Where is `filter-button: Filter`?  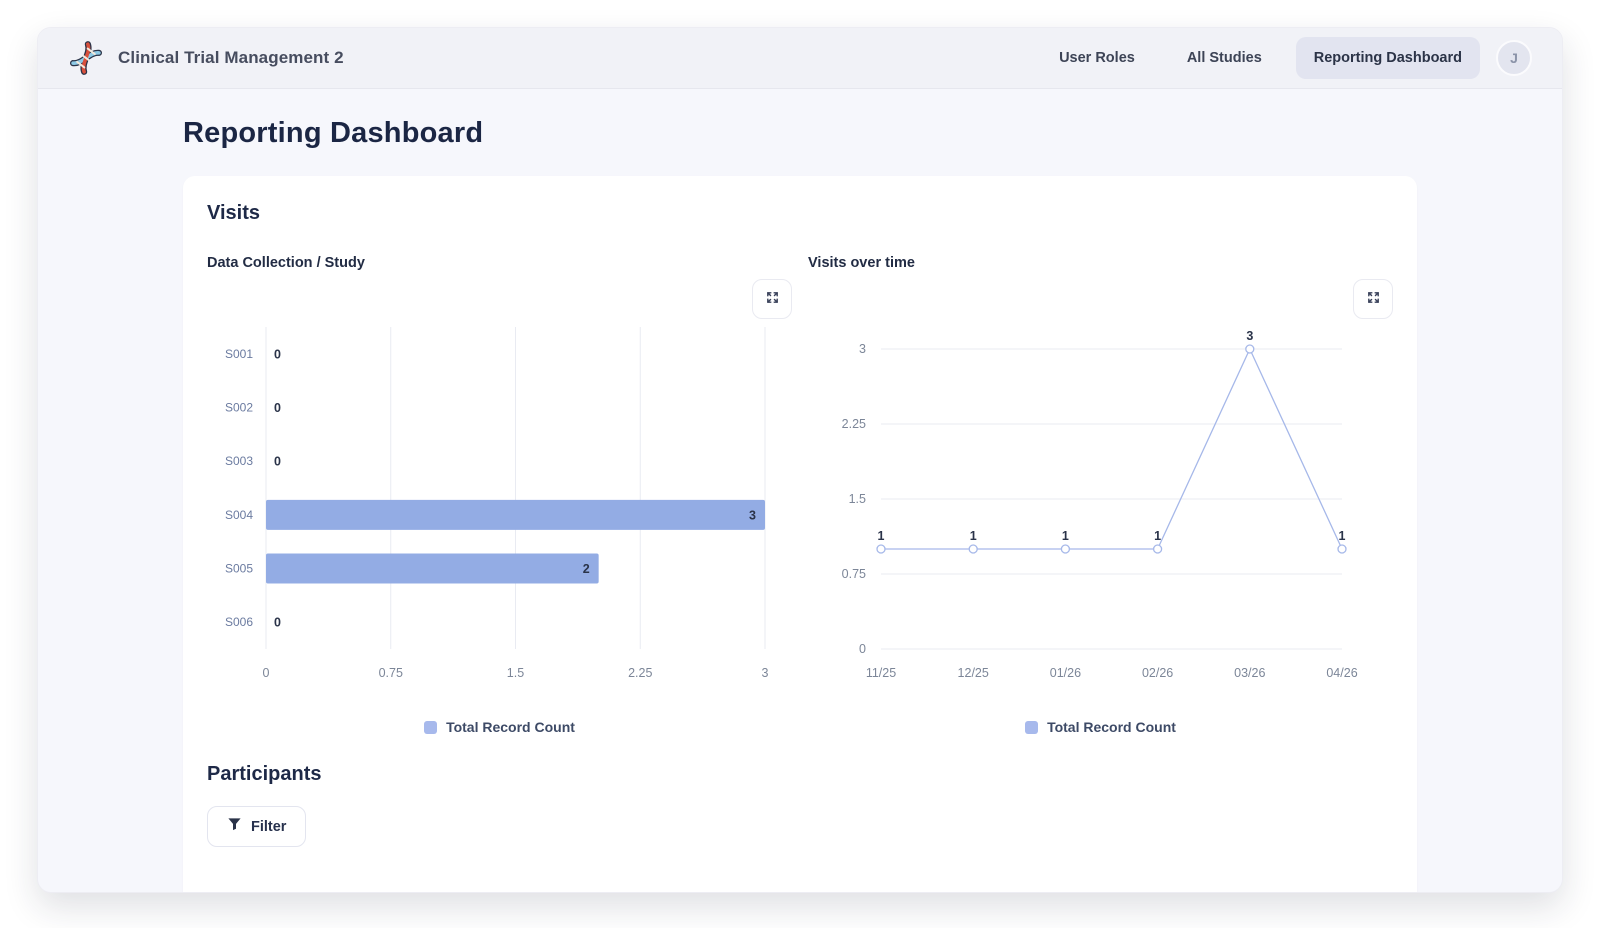
filter-button: Filter is located at coordinates (257, 826).